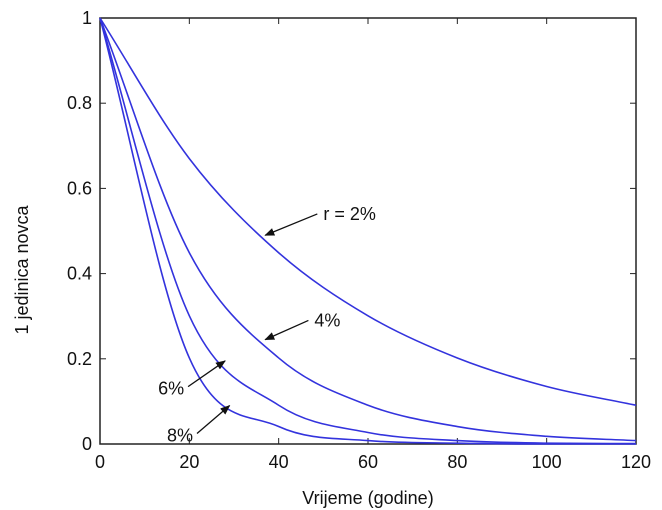 Image resolution: width=662 pixels, height=510 pixels. I want to click on annotation-label: 4%, so click(327, 320).